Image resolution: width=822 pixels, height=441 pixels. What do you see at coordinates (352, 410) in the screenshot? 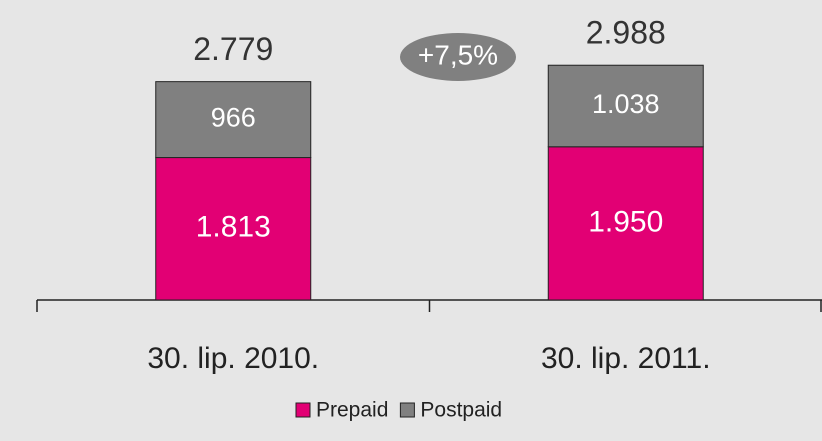
I see `legend-label: Prepaid` at bounding box center [352, 410].